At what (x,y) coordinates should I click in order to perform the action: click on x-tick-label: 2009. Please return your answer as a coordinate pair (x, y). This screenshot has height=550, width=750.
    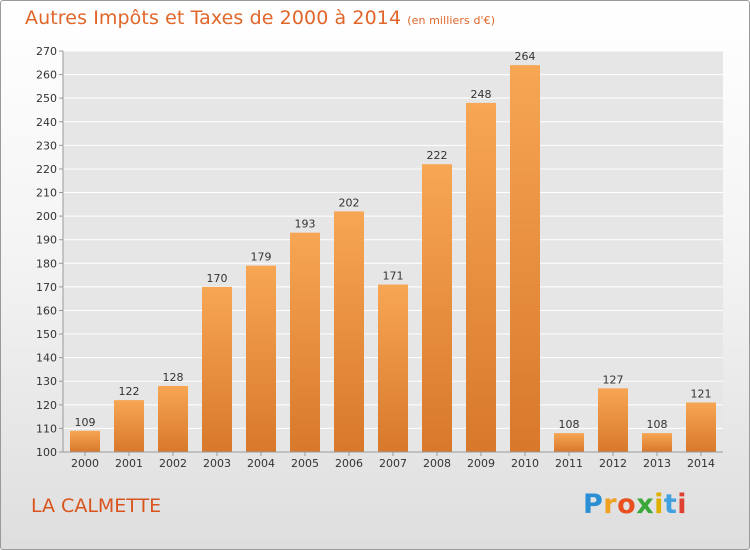
    Looking at the image, I should click on (481, 463).